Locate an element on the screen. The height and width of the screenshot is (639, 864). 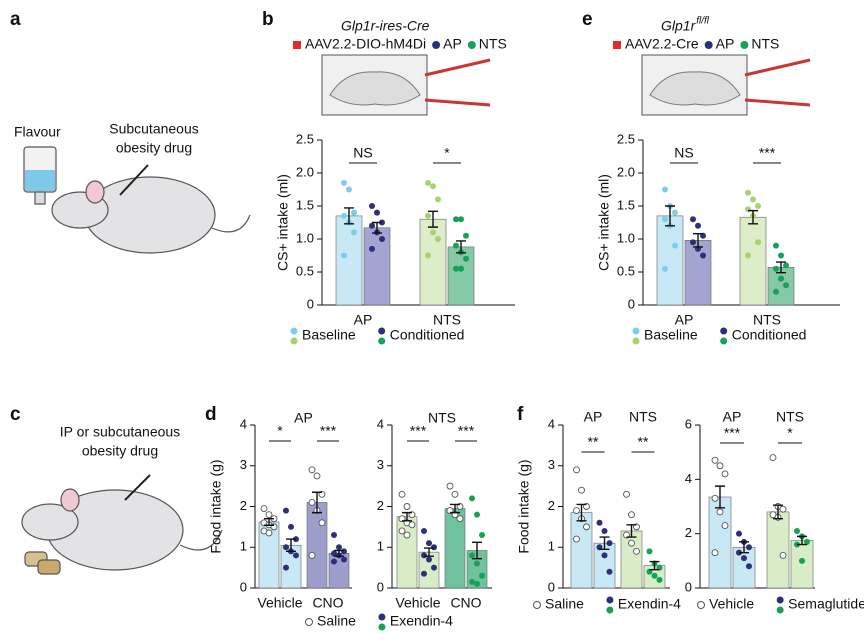
y-tick-label: 2.5 is located at coordinates (305, 138).